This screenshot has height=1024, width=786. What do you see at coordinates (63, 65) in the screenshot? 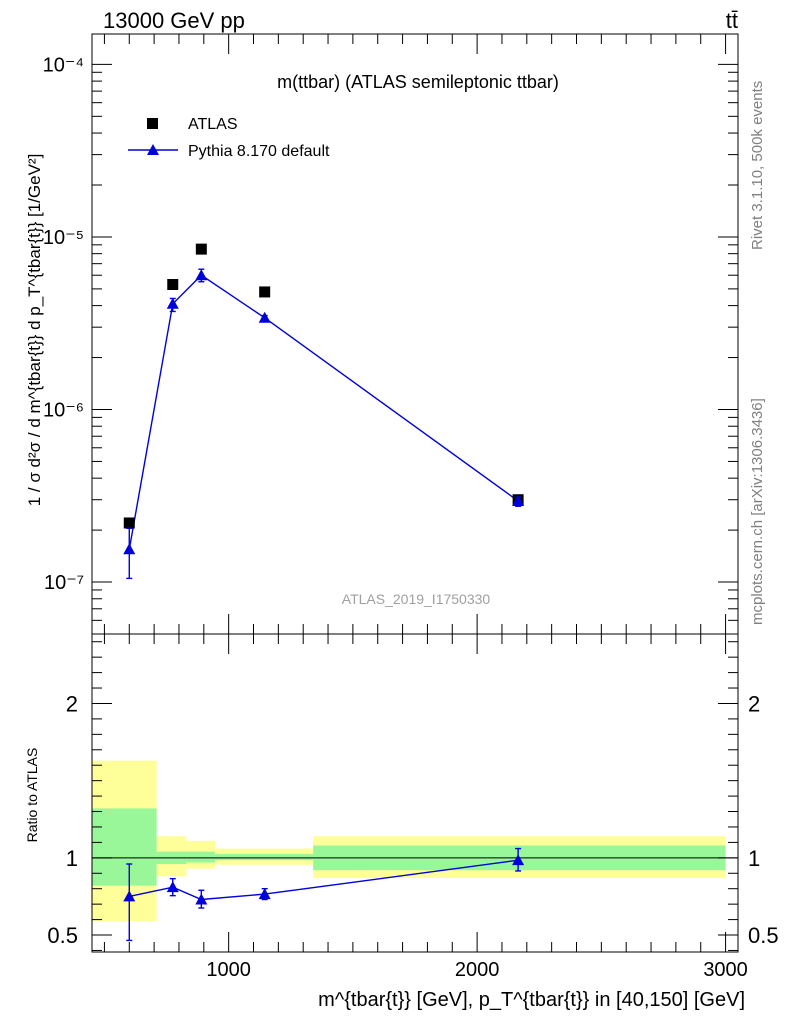
I see `y-tick-label: 10⁻⁴` at bounding box center [63, 65].